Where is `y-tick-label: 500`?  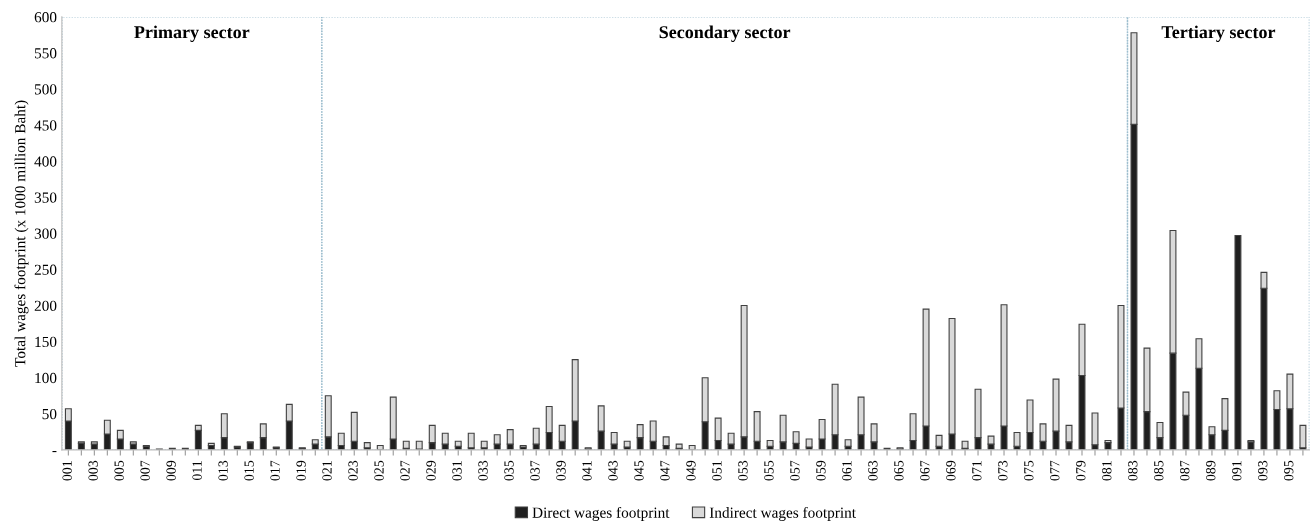 y-tick-label: 500 is located at coordinates (45, 89).